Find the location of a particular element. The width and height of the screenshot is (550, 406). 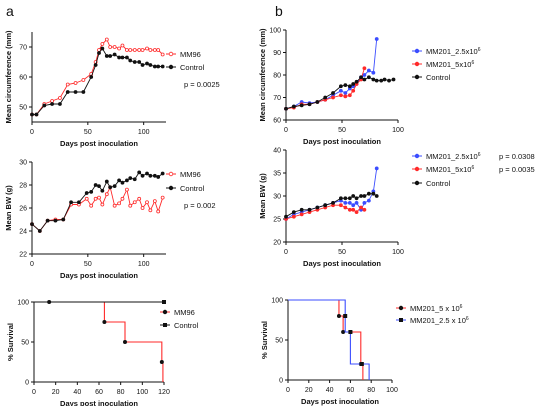

y-tick-label: 28 is located at coordinates (23, 186).